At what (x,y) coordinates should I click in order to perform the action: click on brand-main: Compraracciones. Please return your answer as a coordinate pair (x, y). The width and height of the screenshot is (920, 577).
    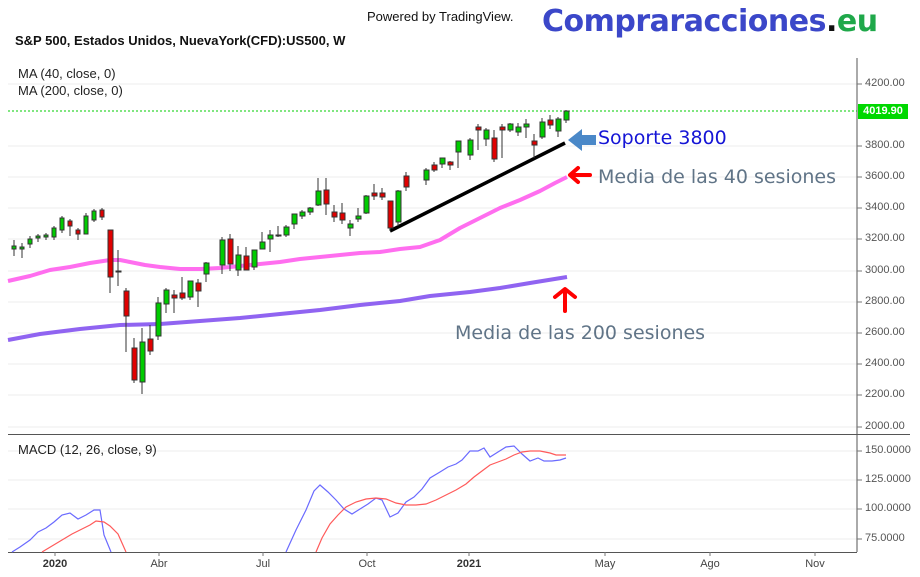
    Looking at the image, I should click on (684, 21).